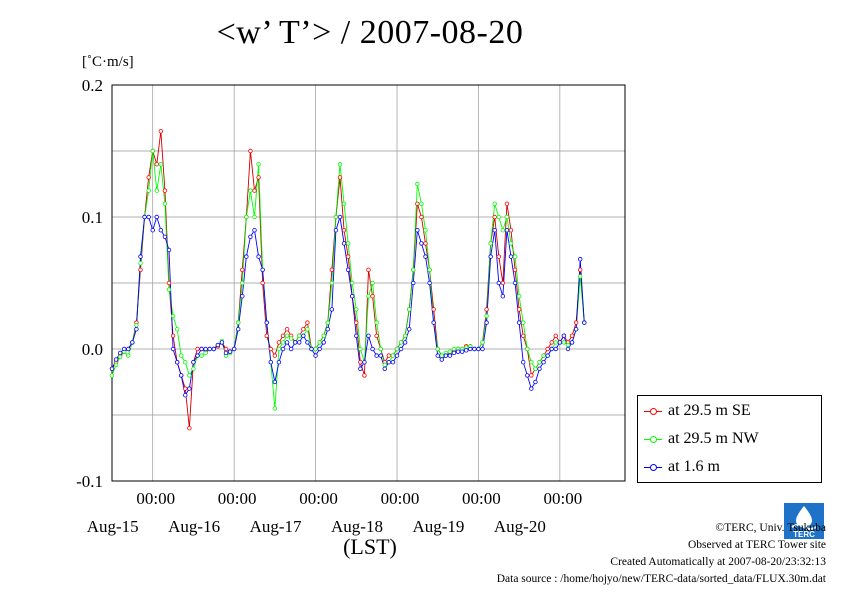 Image resolution: width=842 pixels, height=595 pixels. I want to click on x-tick-date: Aug-20, so click(520, 526).